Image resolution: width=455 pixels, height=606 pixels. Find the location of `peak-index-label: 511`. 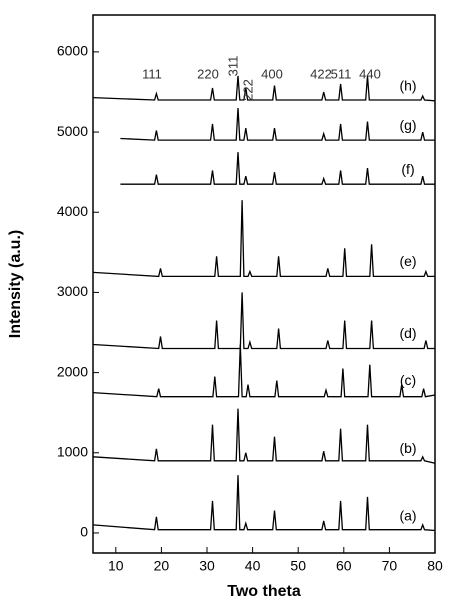

peak-index-label: 511 is located at coordinates (341, 73).